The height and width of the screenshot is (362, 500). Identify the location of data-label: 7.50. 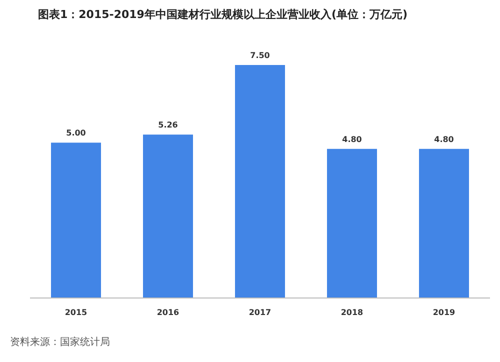
(260, 55).